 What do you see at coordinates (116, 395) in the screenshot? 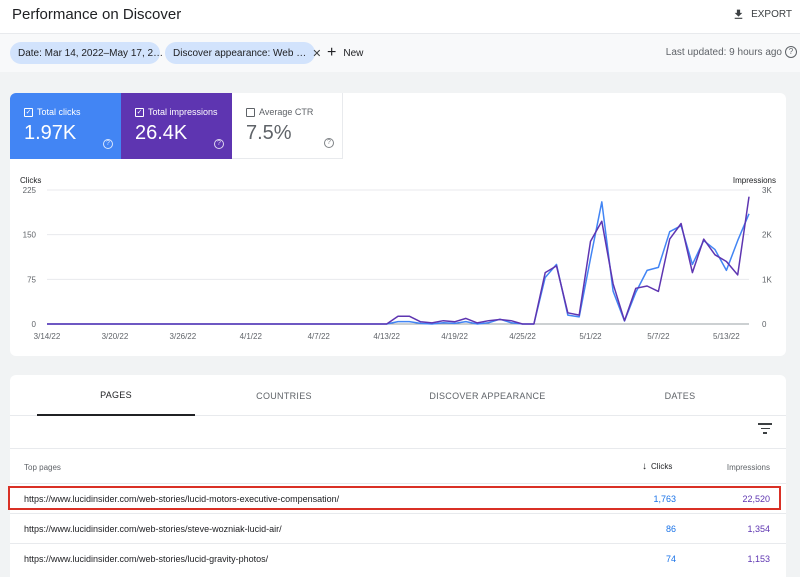
I see `tab-pages: PAGES` at bounding box center [116, 395].